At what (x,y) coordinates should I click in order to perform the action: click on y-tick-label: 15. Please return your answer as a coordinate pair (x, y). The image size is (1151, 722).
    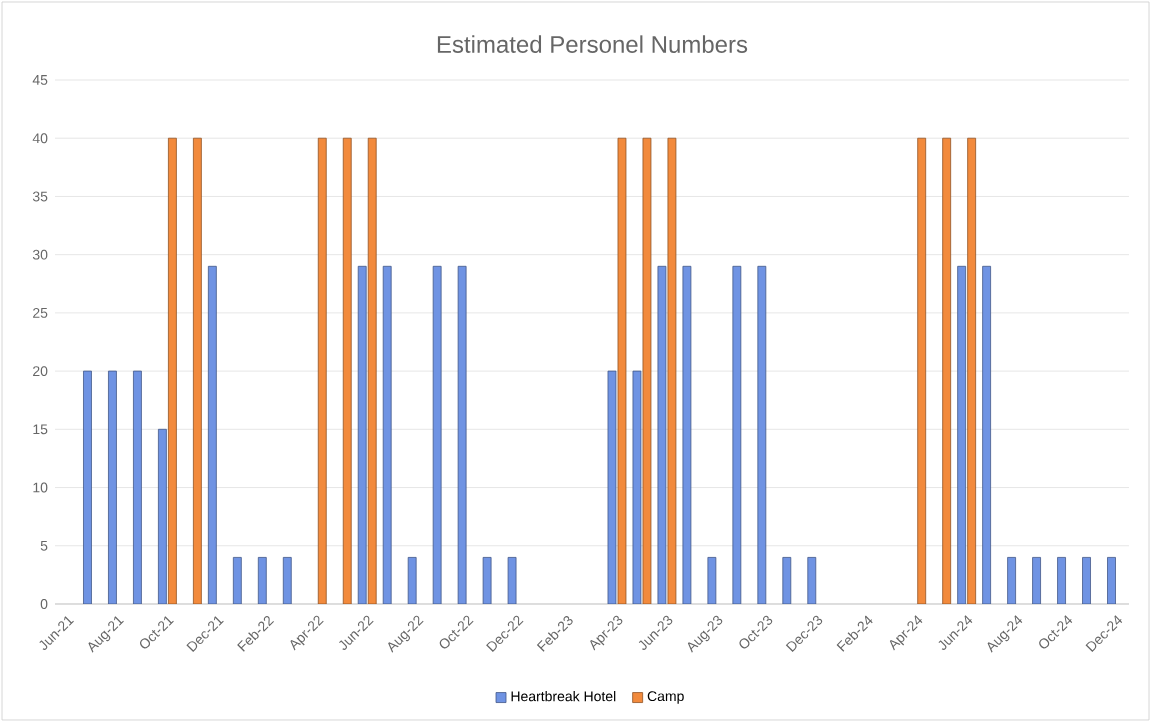
    Looking at the image, I should click on (40, 429).